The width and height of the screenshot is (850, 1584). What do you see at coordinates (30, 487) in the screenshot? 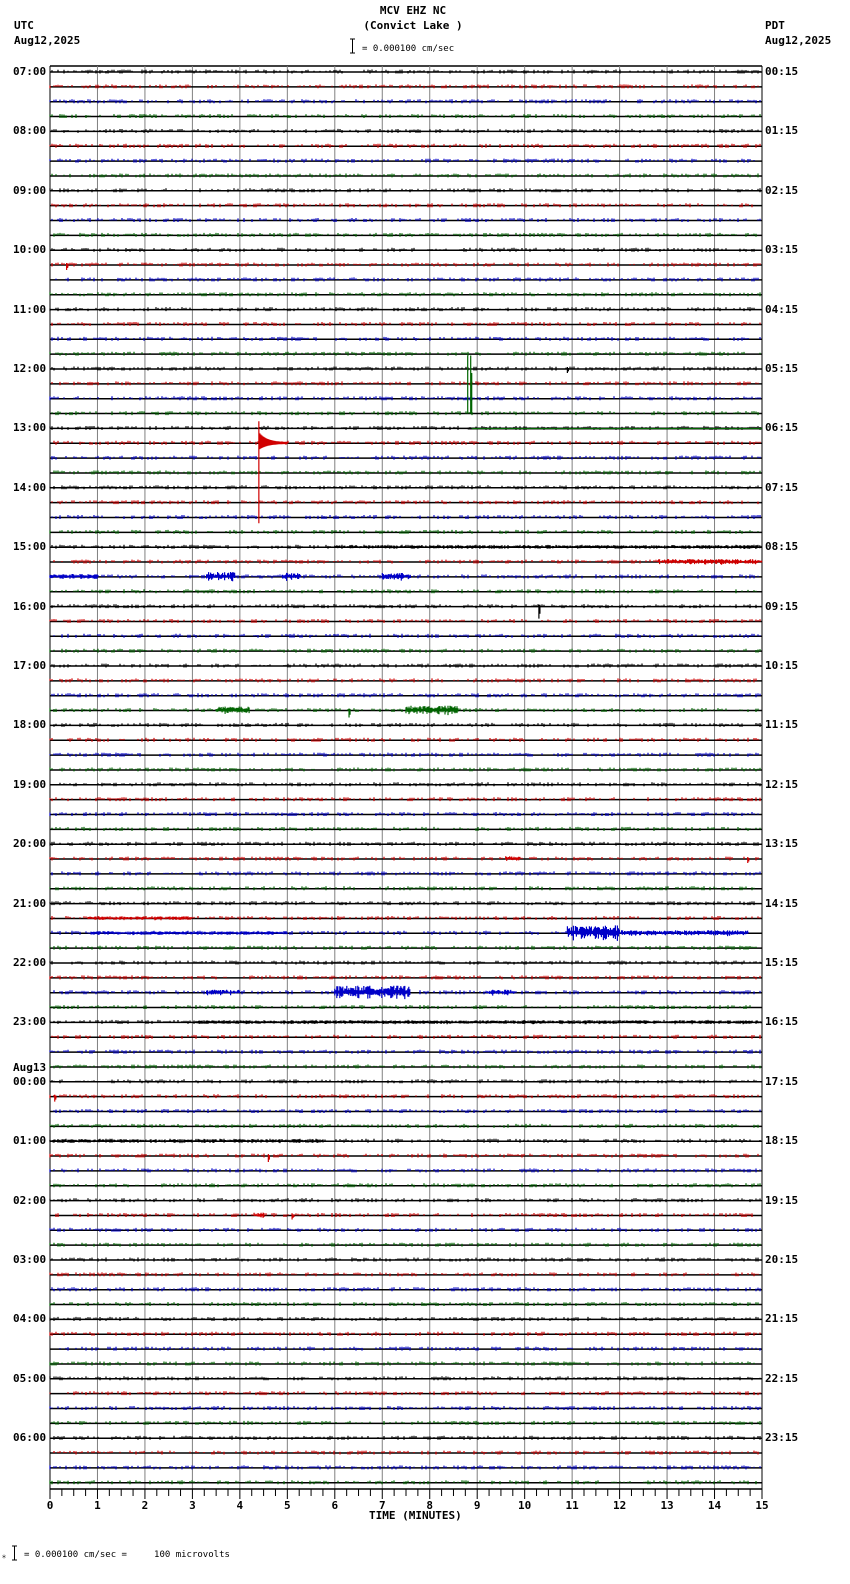
I see `utc-hour-label: 14:00` at bounding box center [30, 487].